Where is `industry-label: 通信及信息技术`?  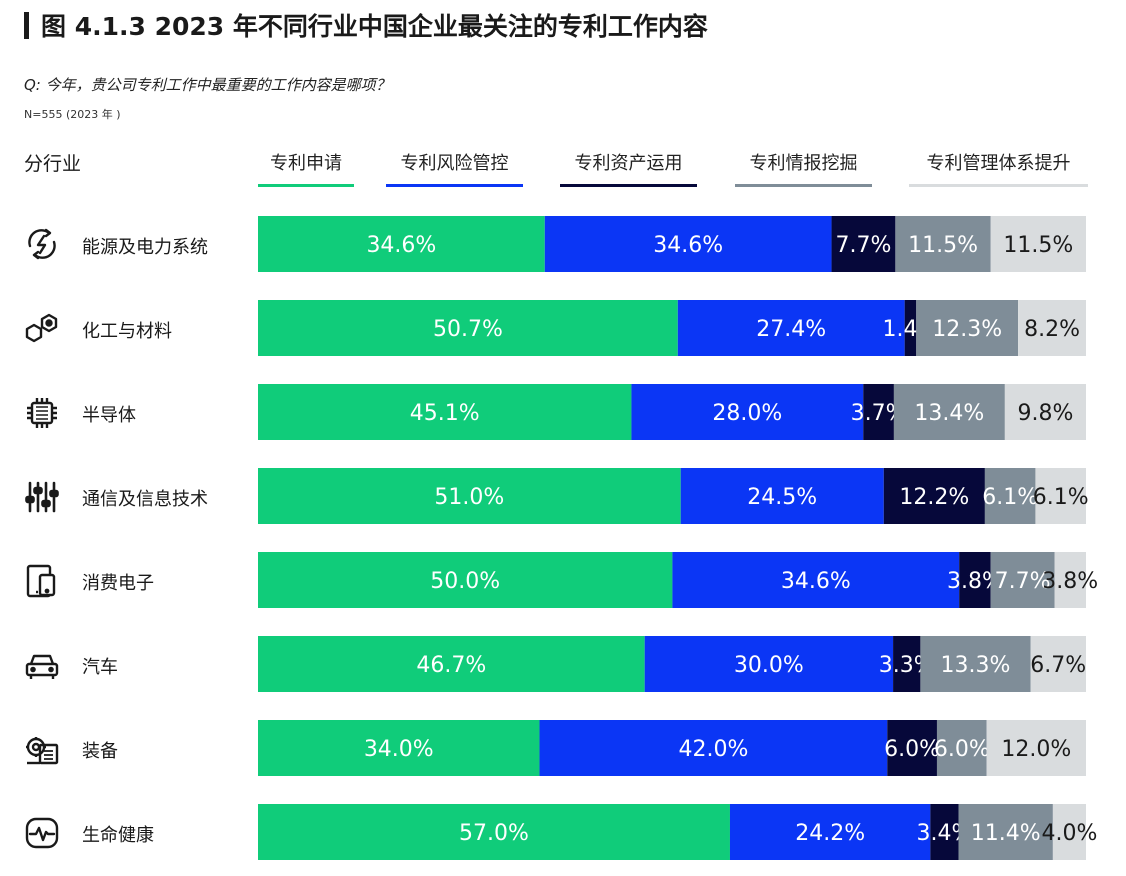 industry-label: 通信及信息技术 is located at coordinates (145, 499).